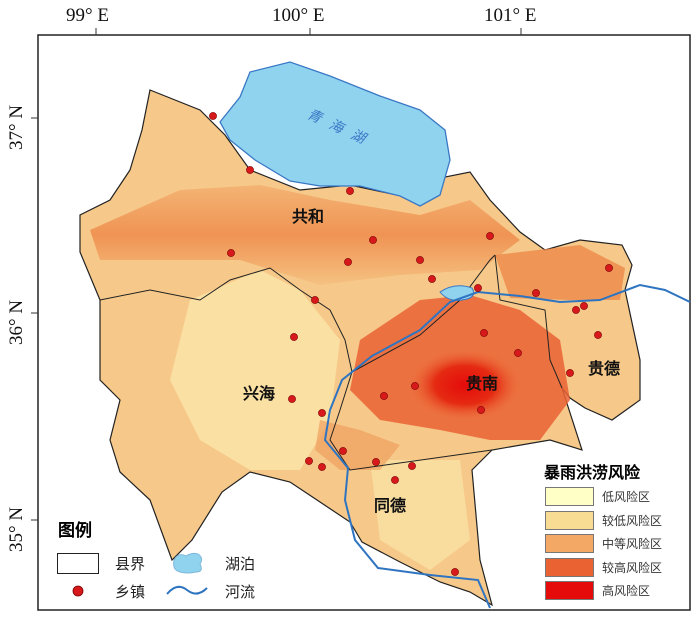 The width and height of the screenshot is (693, 618). Describe the element at coordinates (597, 590) in the screenshot. I see `risk-legend-item: 高风险区` at that location.